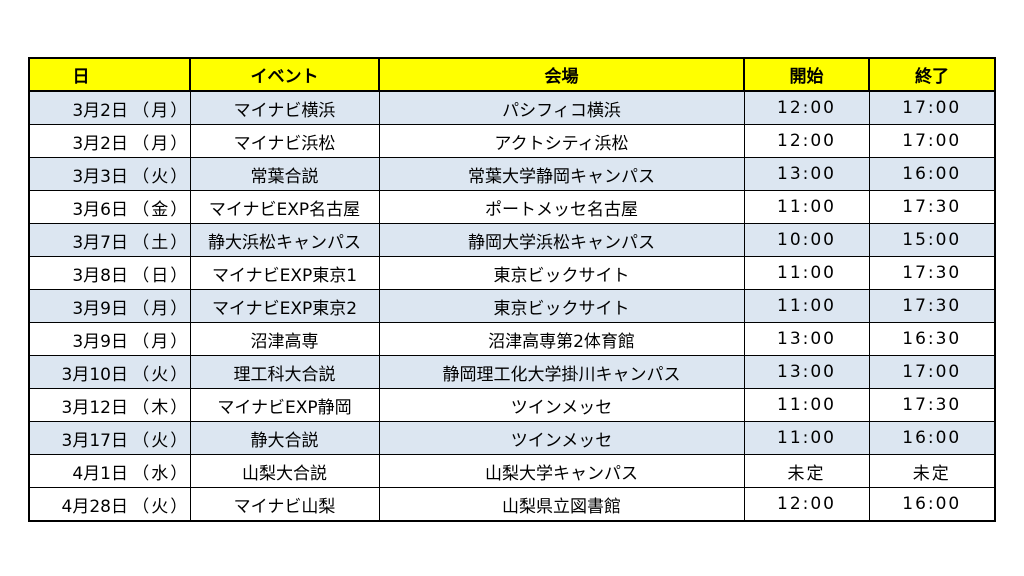 The height and width of the screenshot is (576, 1024). I want to click on header-date: 日, so click(80, 74).